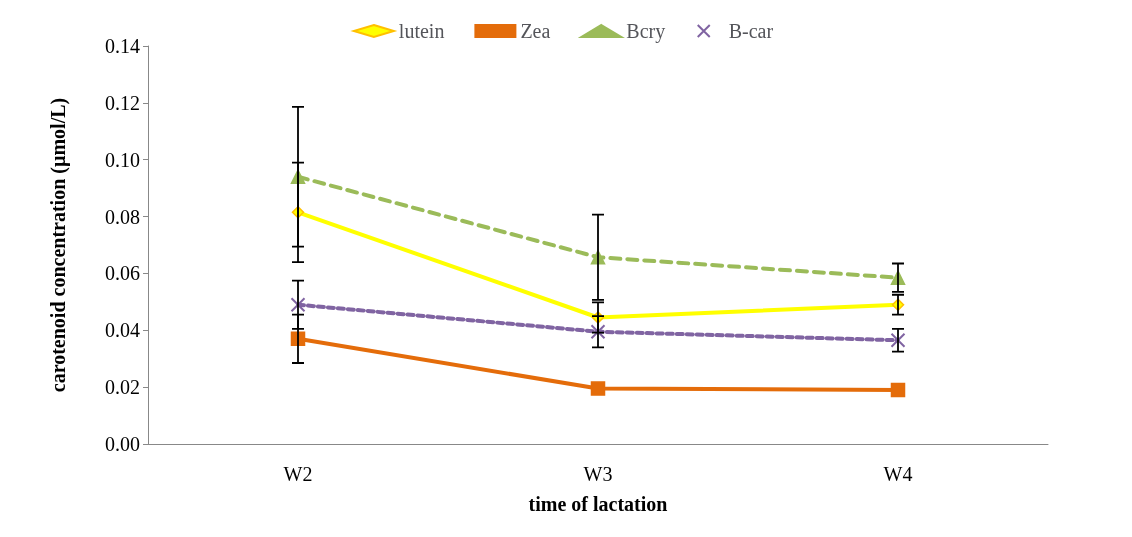 Image resolution: width=1132 pixels, height=537 pixels. What do you see at coordinates (122, 387) in the screenshot?
I see `y-tick-label: 0.02` at bounding box center [122, 387].